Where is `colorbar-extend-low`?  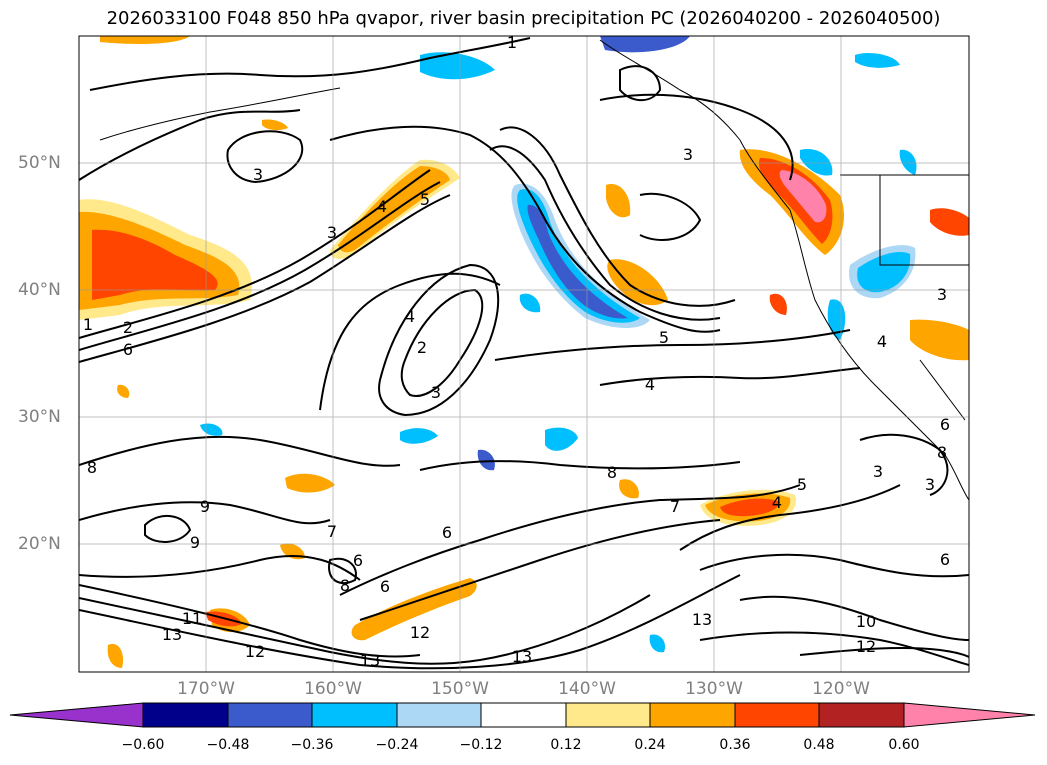
colorbar-extend-low is located at coordinates (76, 715).